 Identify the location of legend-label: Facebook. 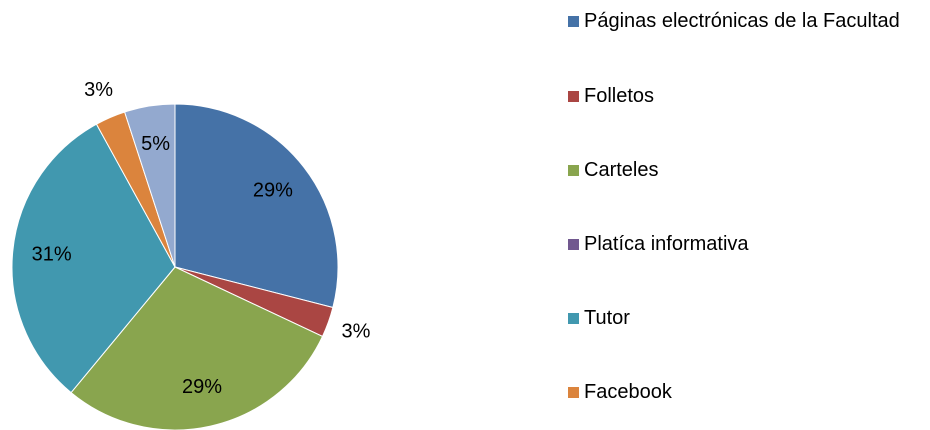
(628, 392).